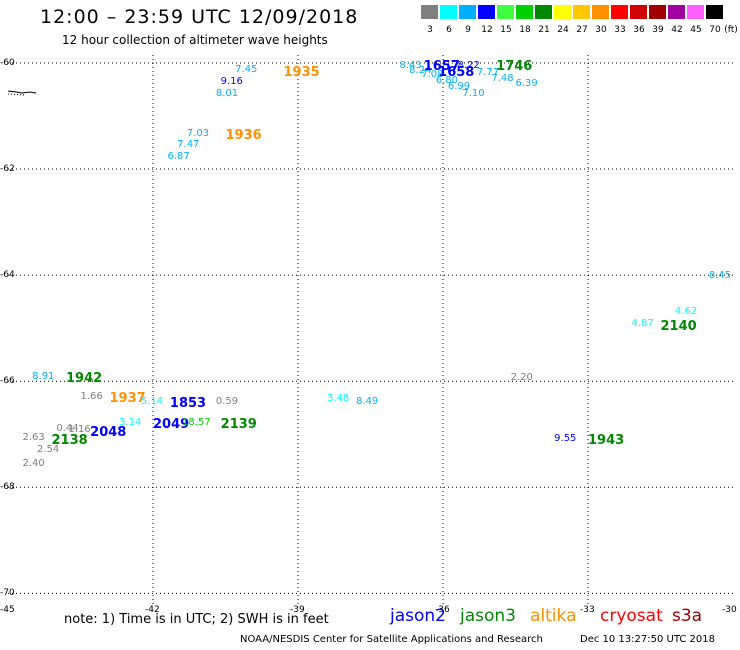  I want to click on pass-time-label: 2139, so click(238, 425).